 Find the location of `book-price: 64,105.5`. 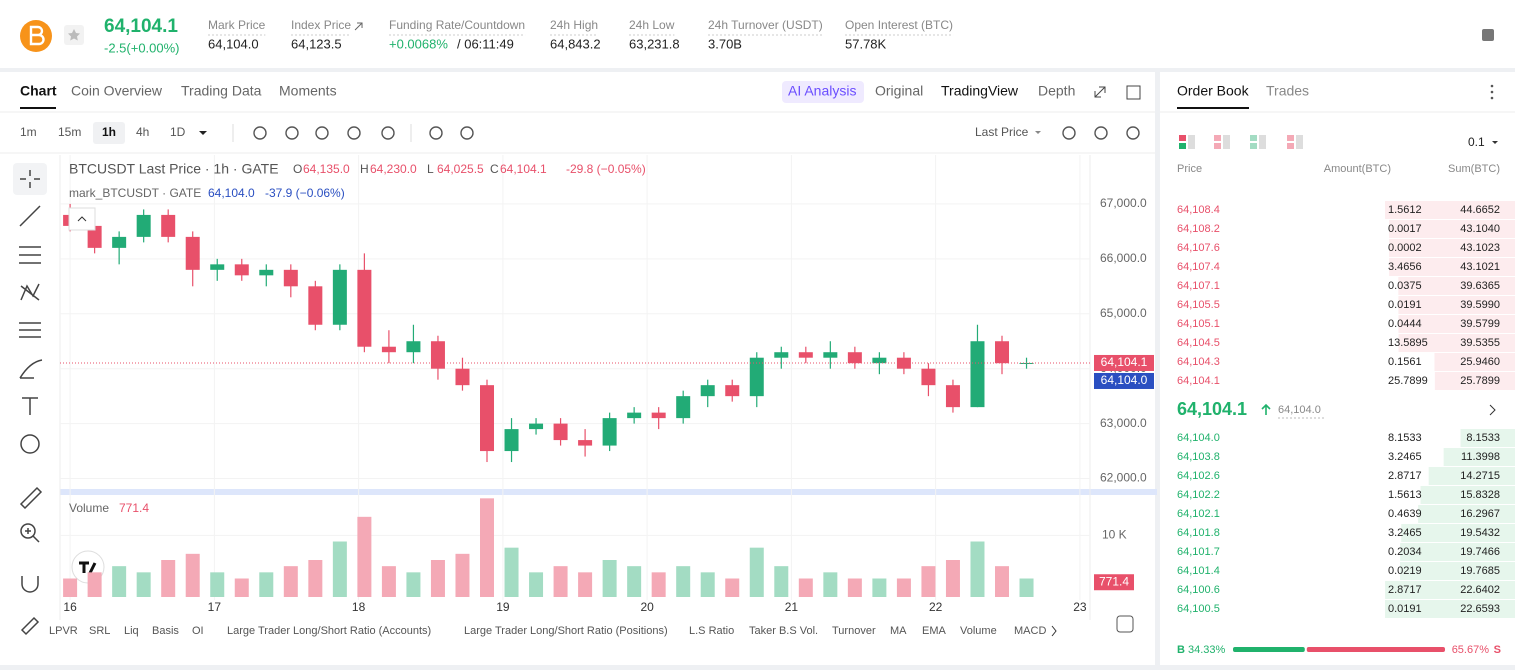

book-price: 64,105.5 is located at coordinates (1198, 305).